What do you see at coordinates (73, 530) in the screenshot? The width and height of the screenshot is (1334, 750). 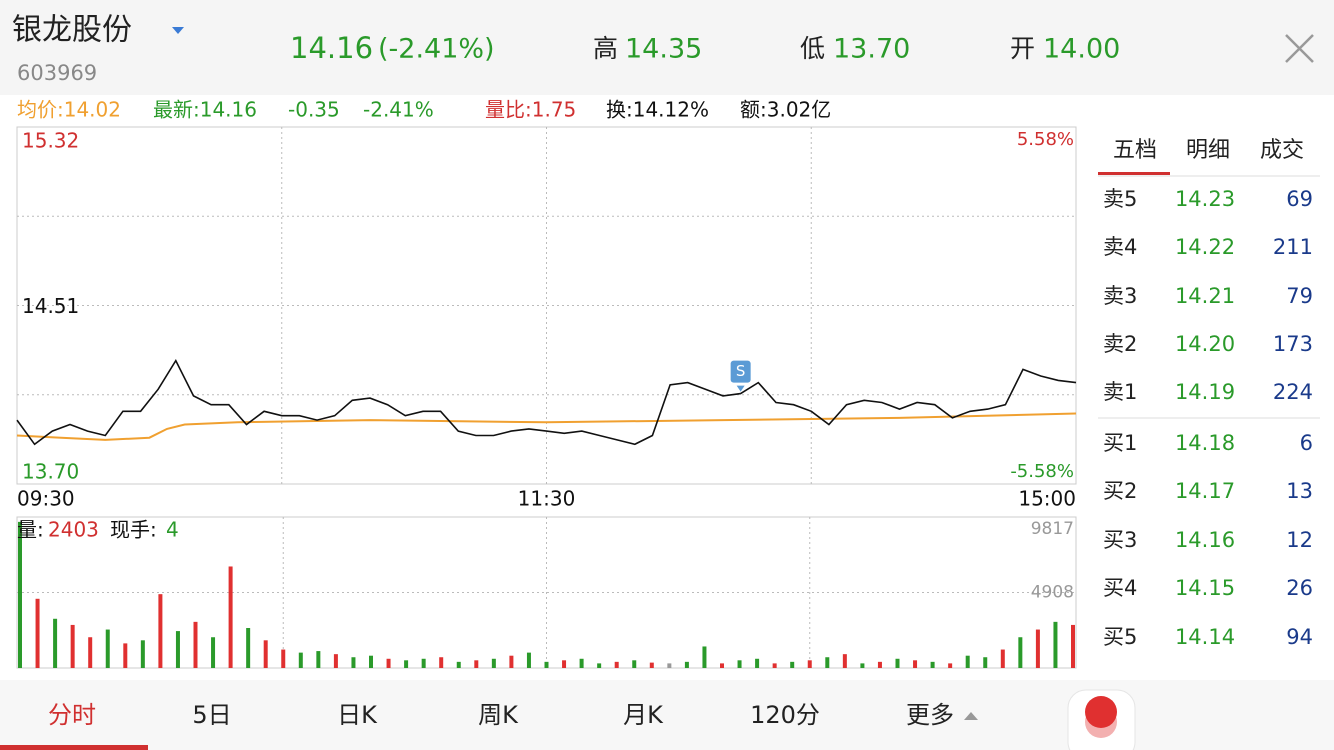 I see `vol-value: 2403` at bounding box center [73, 530].